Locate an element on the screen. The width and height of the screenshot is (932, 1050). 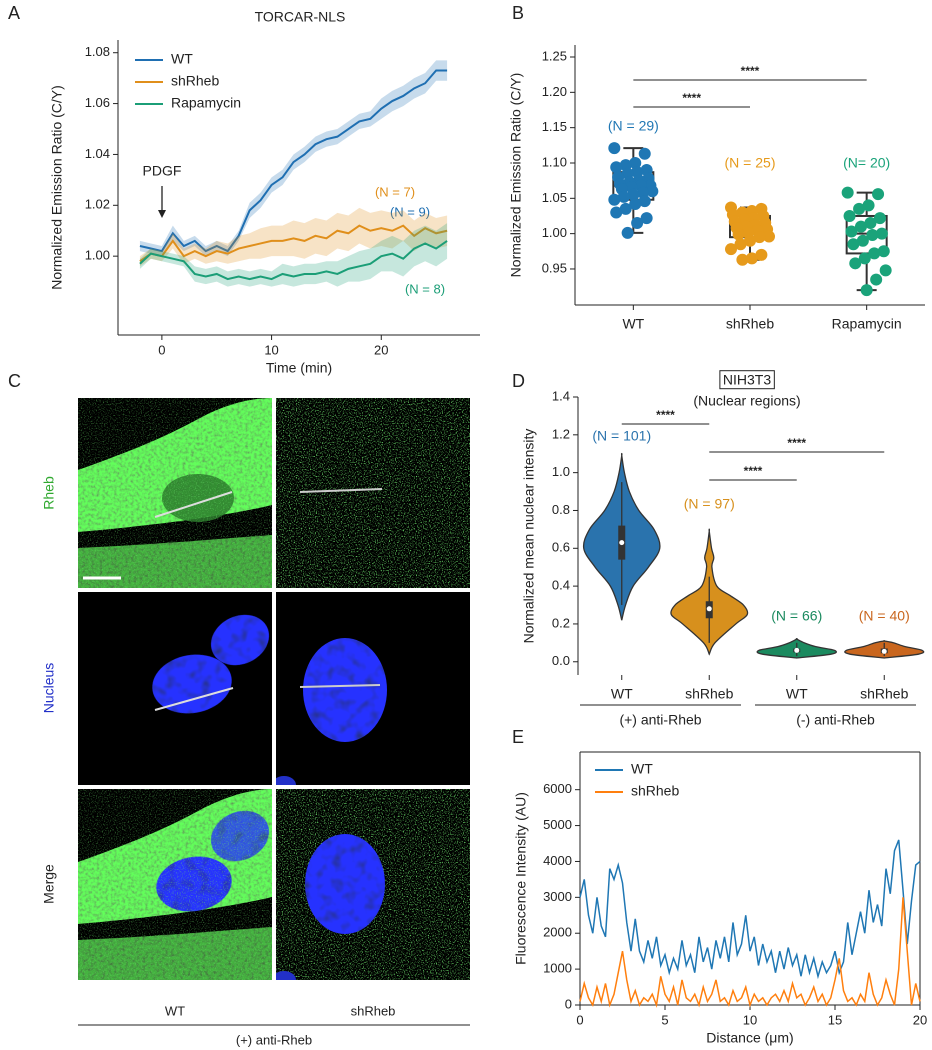
x-tick-label: Rapamycin is located at coordinates (867, 324).